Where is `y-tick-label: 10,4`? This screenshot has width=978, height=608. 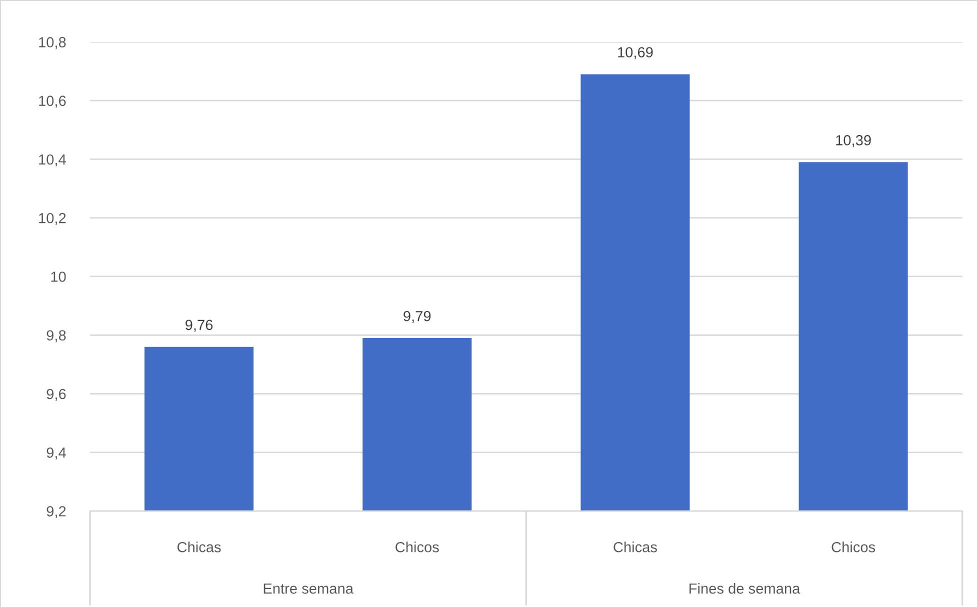 y-tick-label: 10,4 is located at coordinates (52, 160).